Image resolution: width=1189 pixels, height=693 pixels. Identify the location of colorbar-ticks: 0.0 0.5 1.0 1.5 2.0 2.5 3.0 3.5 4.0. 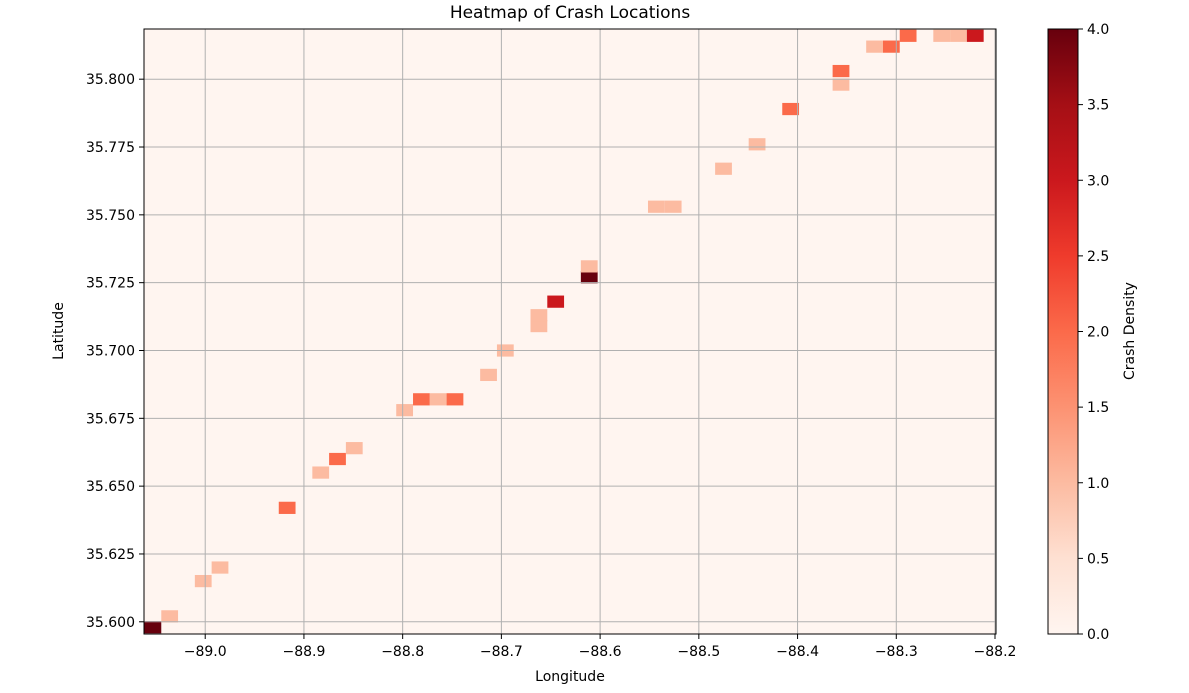
(1093, 332).